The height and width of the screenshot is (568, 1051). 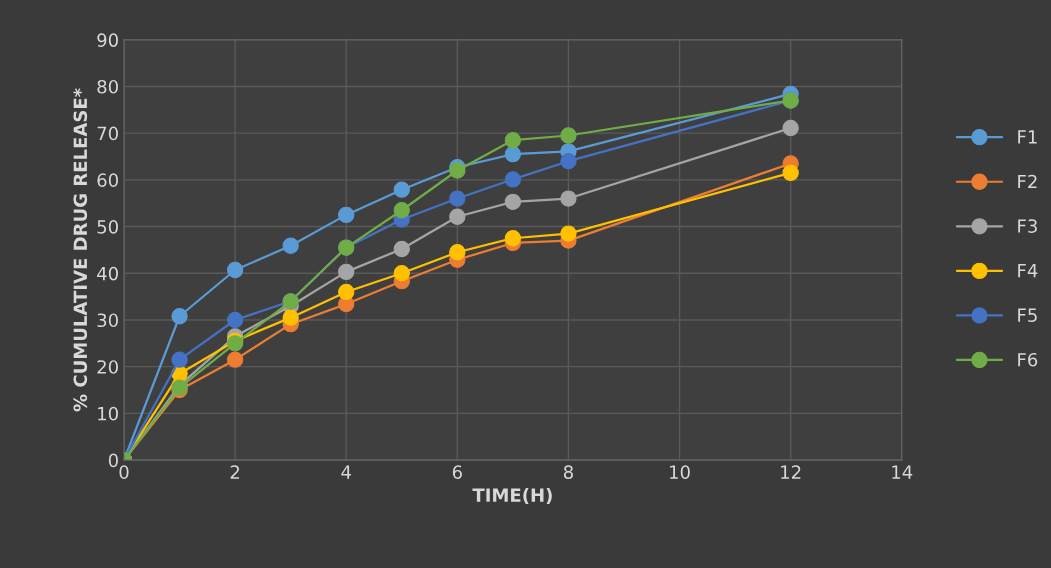 I want to click on legend-label: F2, so click(x=1027, y=181).